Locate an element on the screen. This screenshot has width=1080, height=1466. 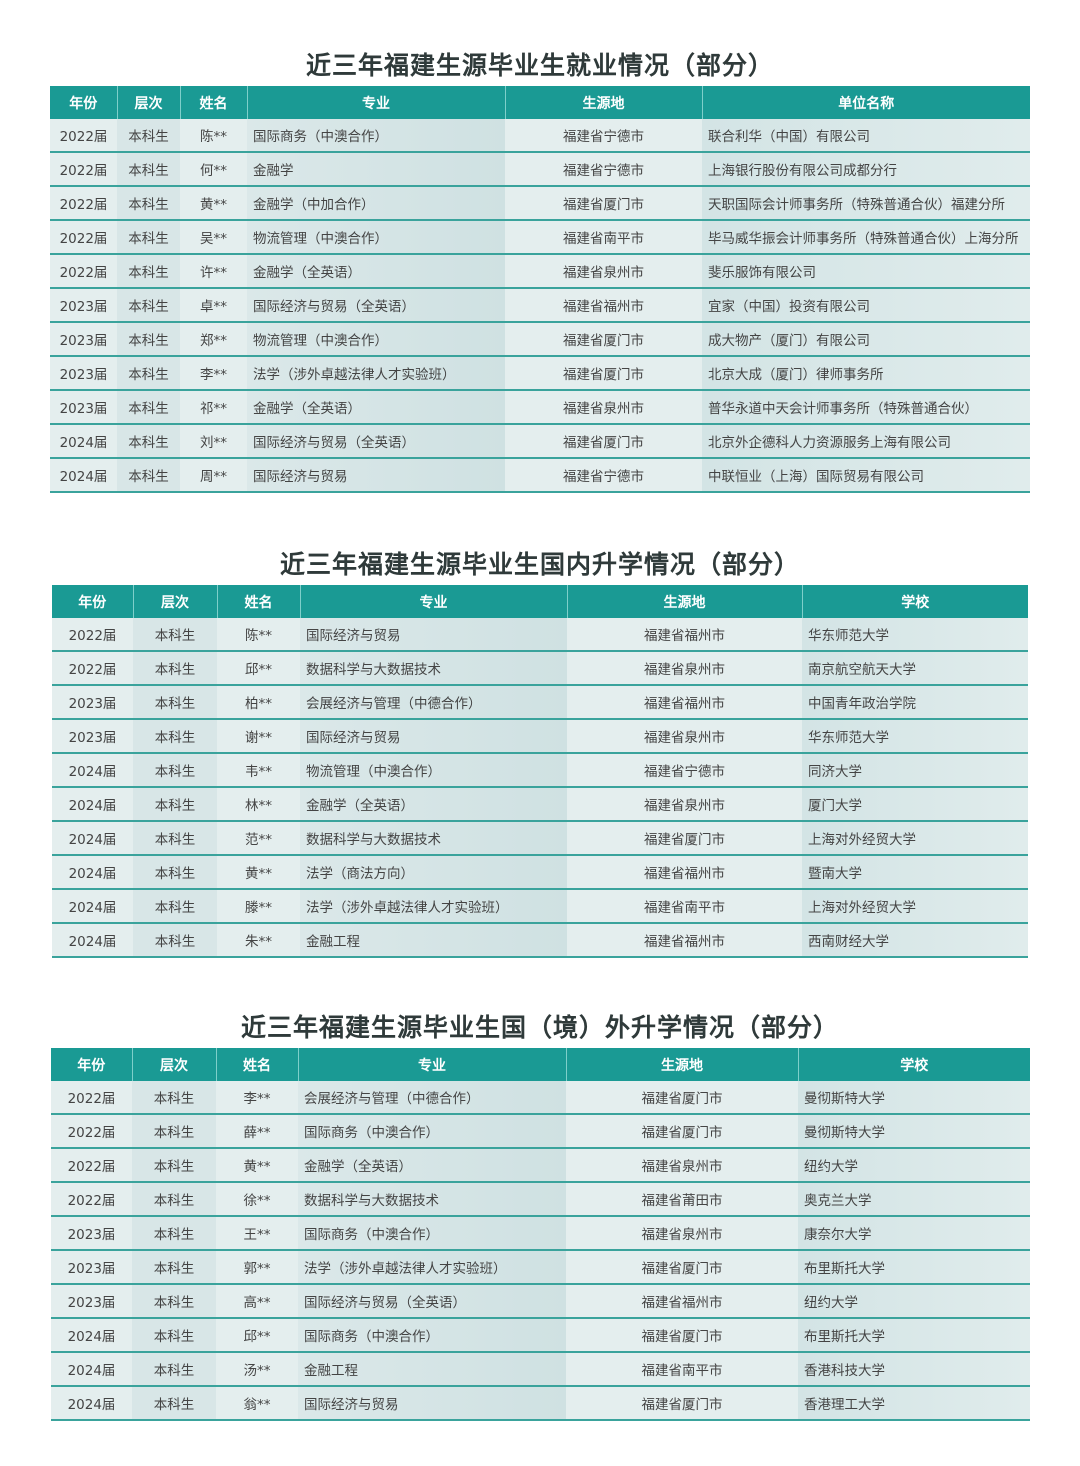
cell-name: 高** is located at coordinates (257, 1301).